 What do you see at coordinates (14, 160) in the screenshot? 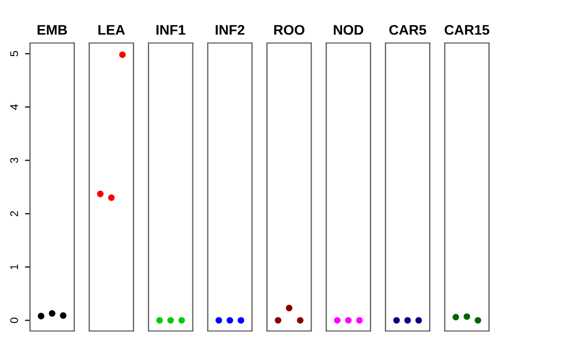
I see `y-tick-label: 3` at bounding box center [14, 160].